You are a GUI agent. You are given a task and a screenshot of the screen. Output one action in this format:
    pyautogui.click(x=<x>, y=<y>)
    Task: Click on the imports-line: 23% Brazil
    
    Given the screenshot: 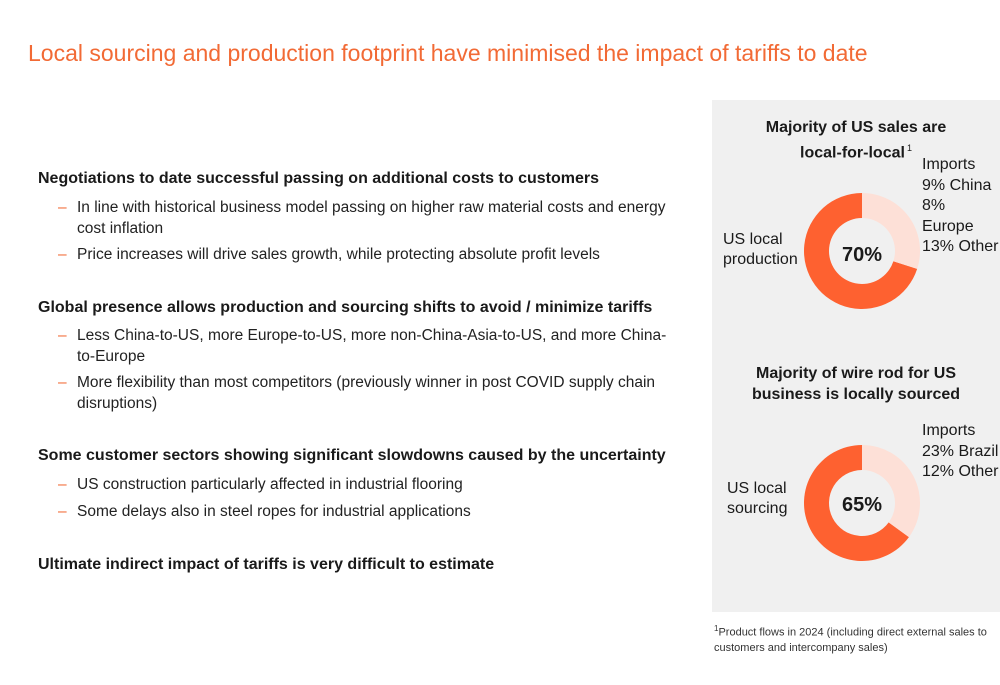 What is the action you would take?
    pyautogui.click(x=960, y=451)
    